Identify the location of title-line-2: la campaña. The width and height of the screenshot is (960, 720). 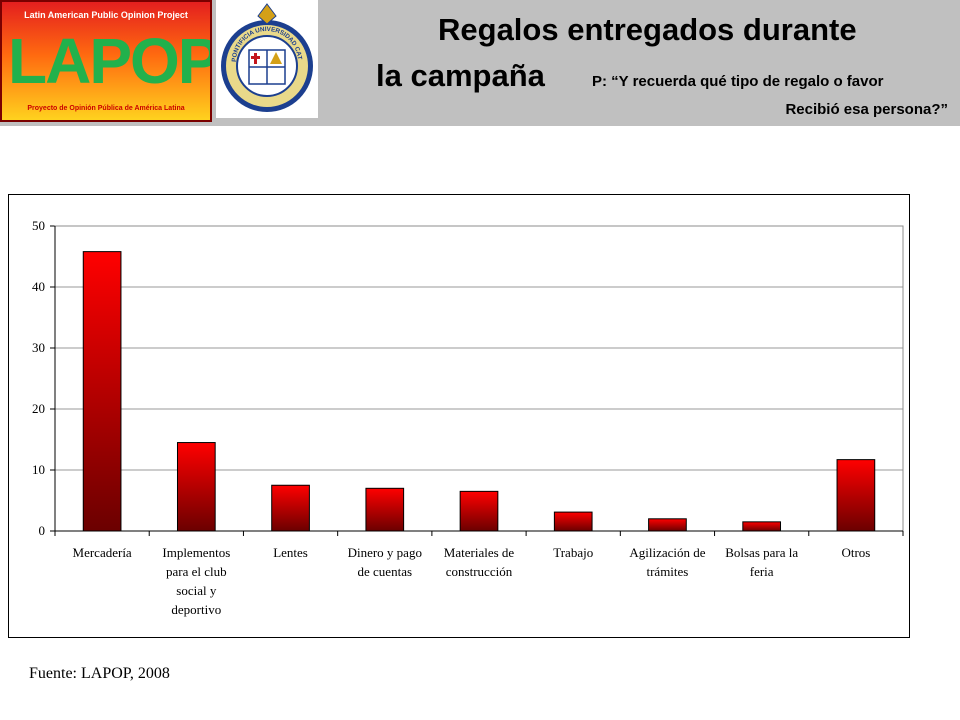
(460, 75).